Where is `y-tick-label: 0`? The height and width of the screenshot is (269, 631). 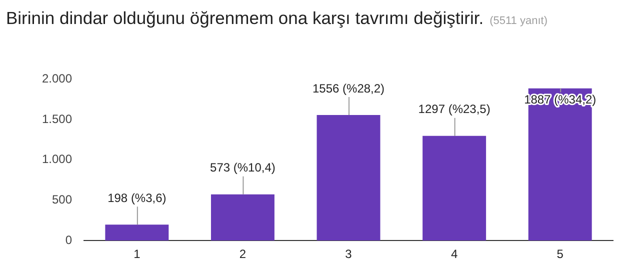
y-tick-label: 0 is located at coordinates (68, 239).